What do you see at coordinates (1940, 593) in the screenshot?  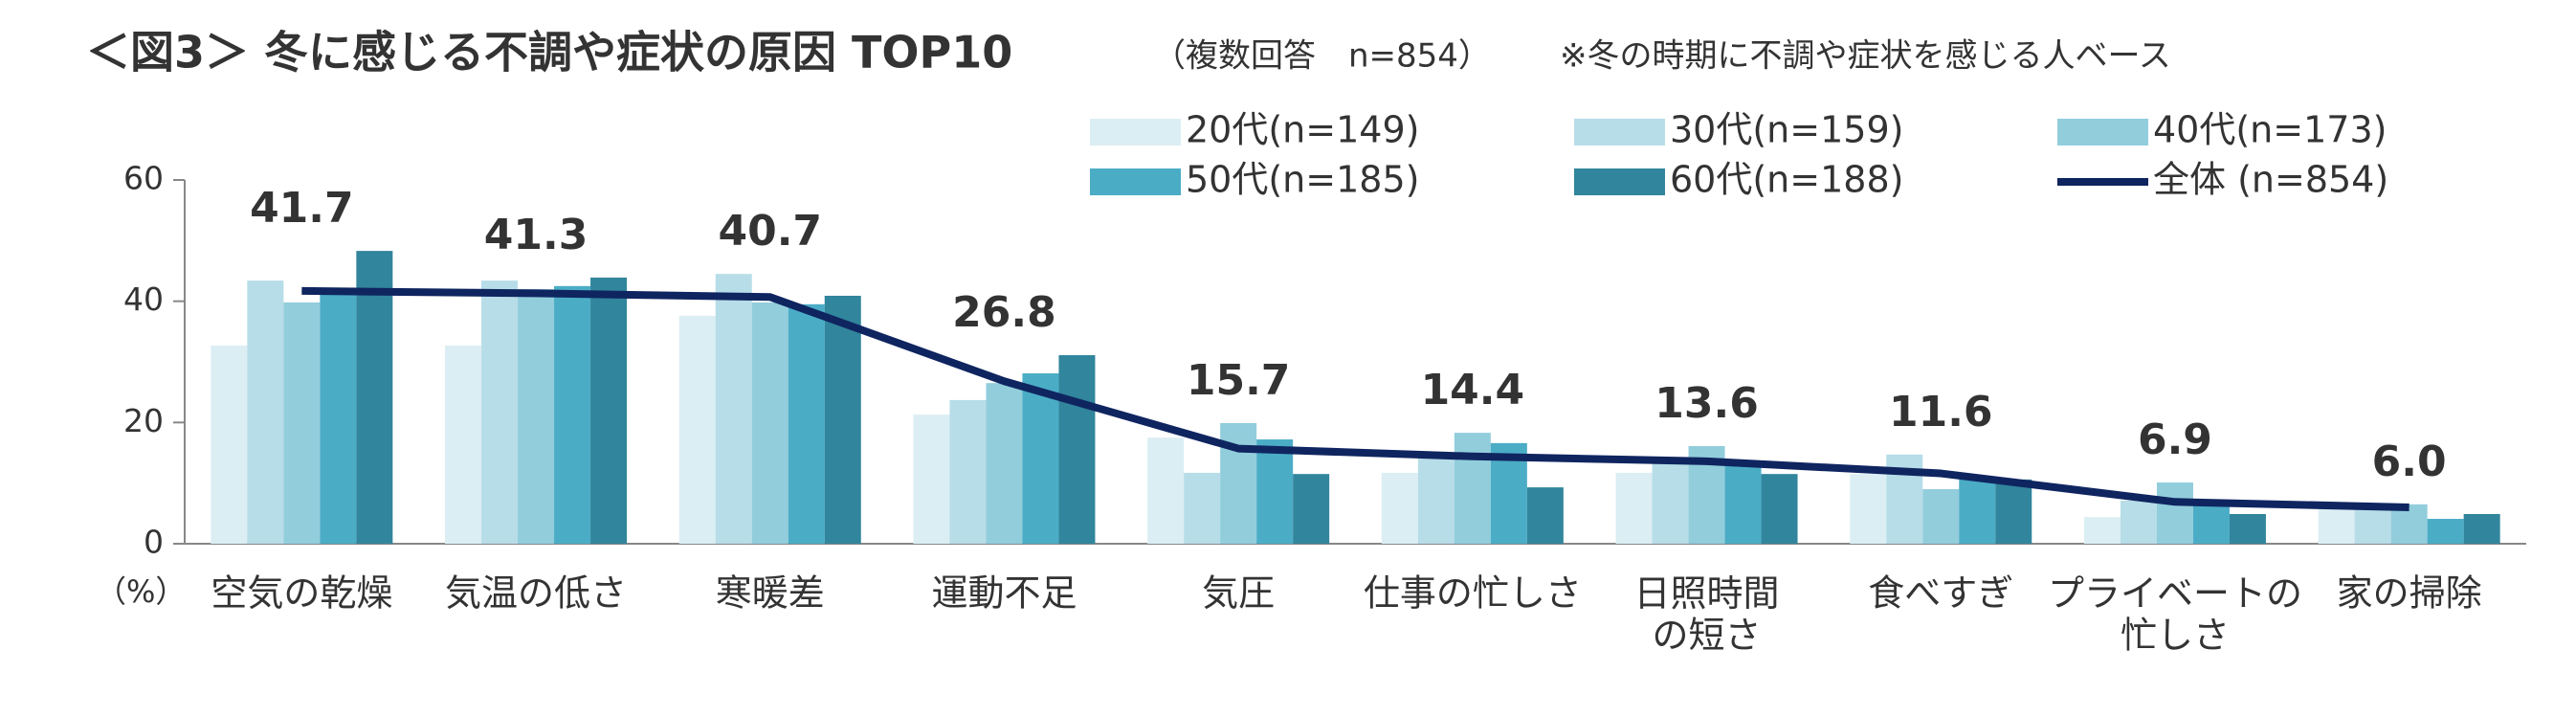 I see `x-tick-label: 食べすぎ` at bounding box center [1940, 593].